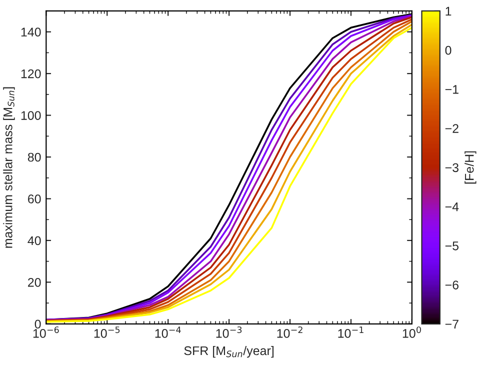  What do you see at coordinates (34, 241) in the screenshot?
I see `y-tick-label: 40` at bounding box center [34, 241].